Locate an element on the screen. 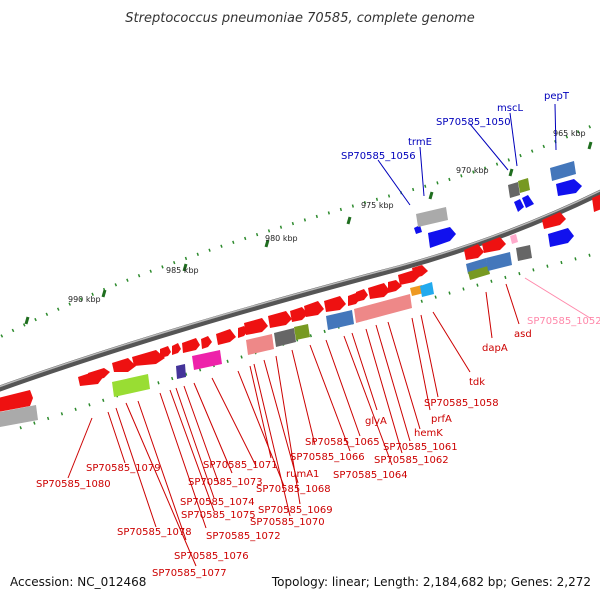 The width and height of the screenshot is (600, 600). label-pepT: pepT is located at coordinates (557, 96).